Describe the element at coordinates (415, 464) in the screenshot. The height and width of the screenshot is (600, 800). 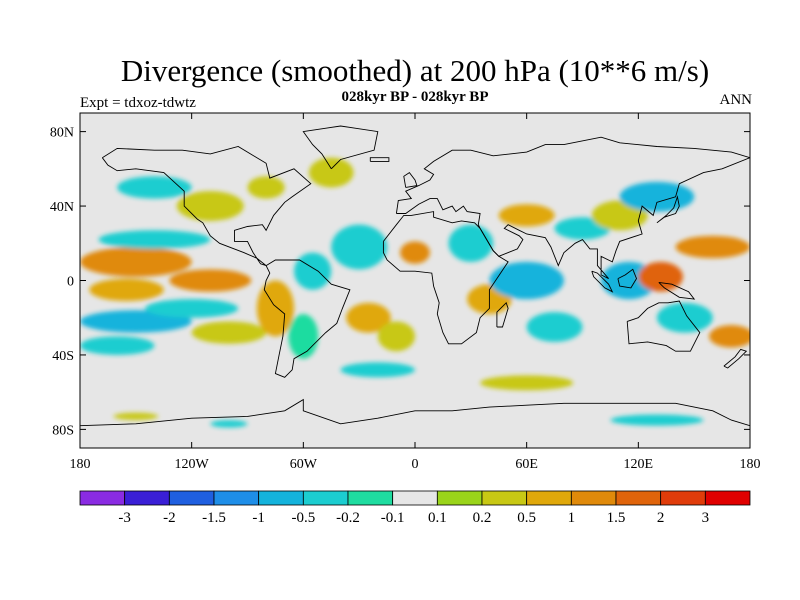
I see `x-tick-label-3: 0` at that location.